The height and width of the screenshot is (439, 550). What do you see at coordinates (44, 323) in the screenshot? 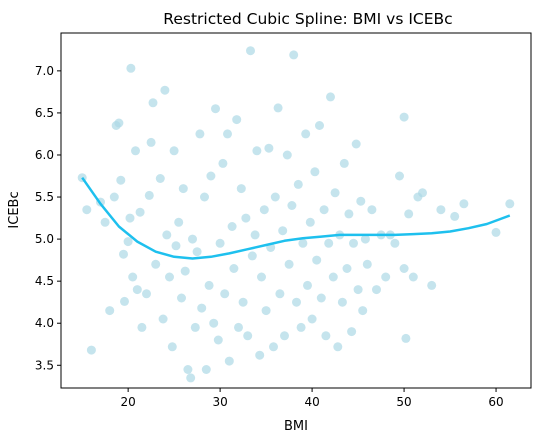
I see `y-tick-label: 4.0` at bounding box center [44, 323].